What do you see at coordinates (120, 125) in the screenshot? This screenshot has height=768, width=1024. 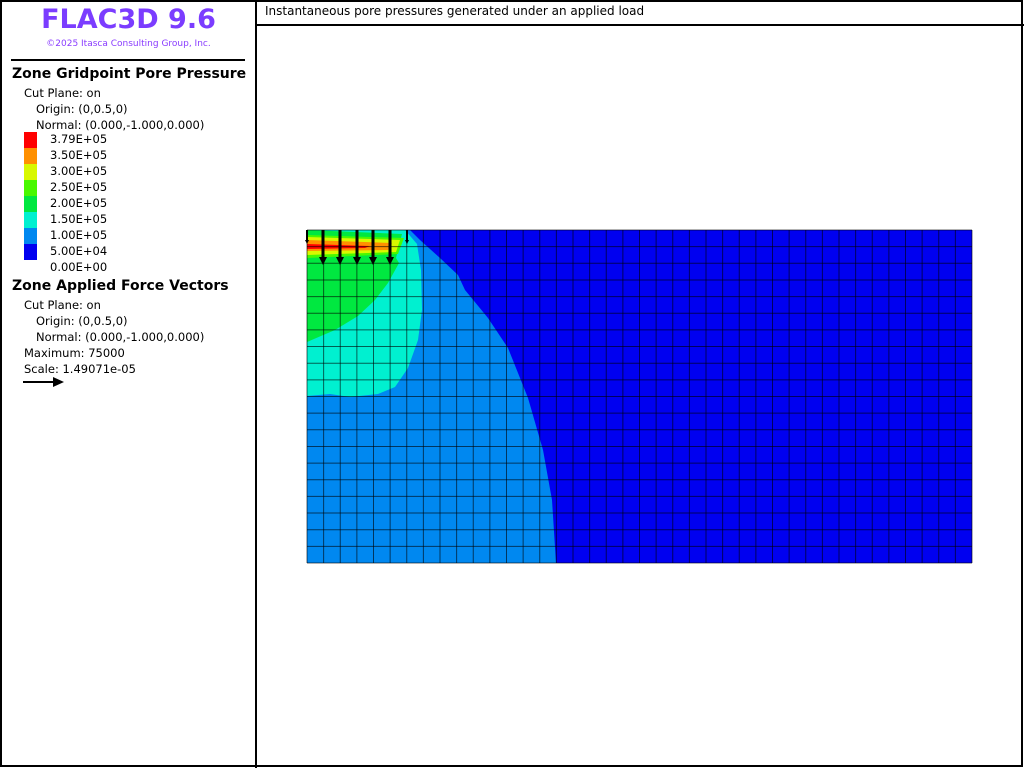 I see `pore-normal: Normal: (0.000,-1.000,0.000)` at bounding box center [120, 125].